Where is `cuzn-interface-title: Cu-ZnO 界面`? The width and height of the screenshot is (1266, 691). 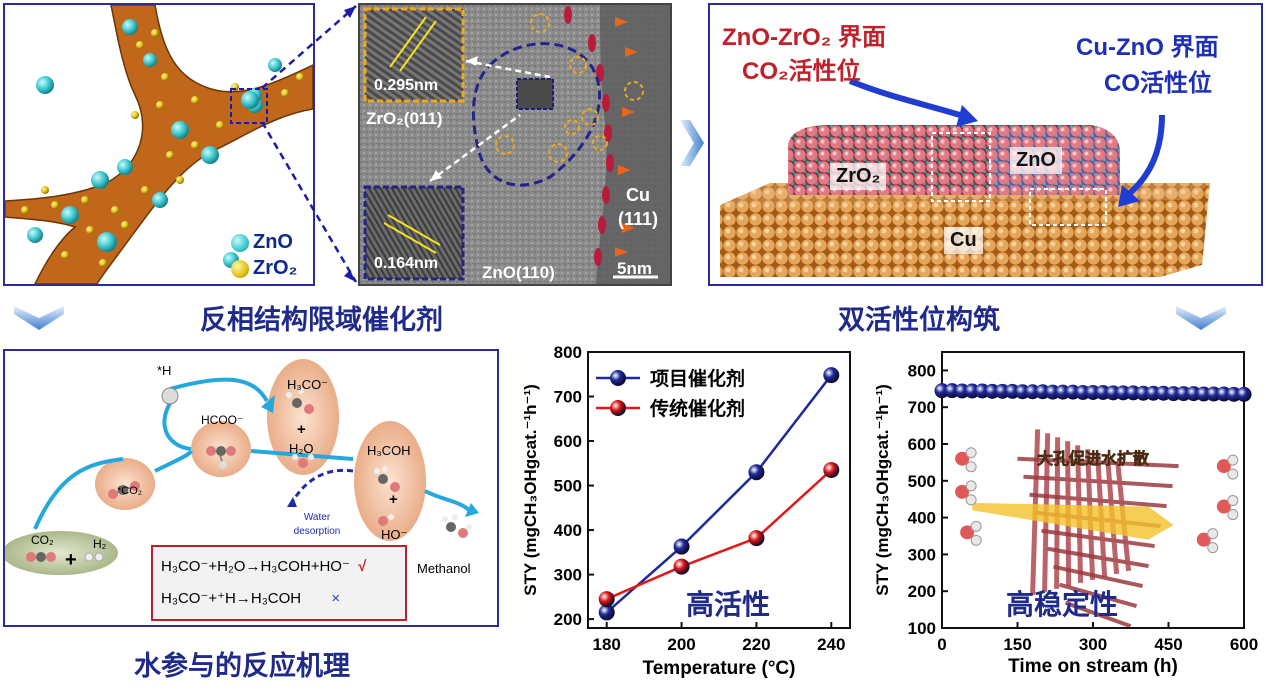 cuzn-interface-title: Cu-ZnO 界面 is located at coordinates (1147, 47).